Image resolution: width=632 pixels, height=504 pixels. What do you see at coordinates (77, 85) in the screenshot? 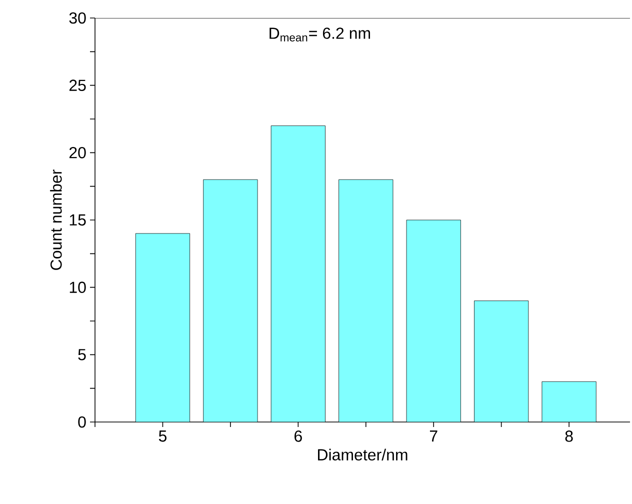
I see `y-tick-label: 25` at bounding box center [77, 85].